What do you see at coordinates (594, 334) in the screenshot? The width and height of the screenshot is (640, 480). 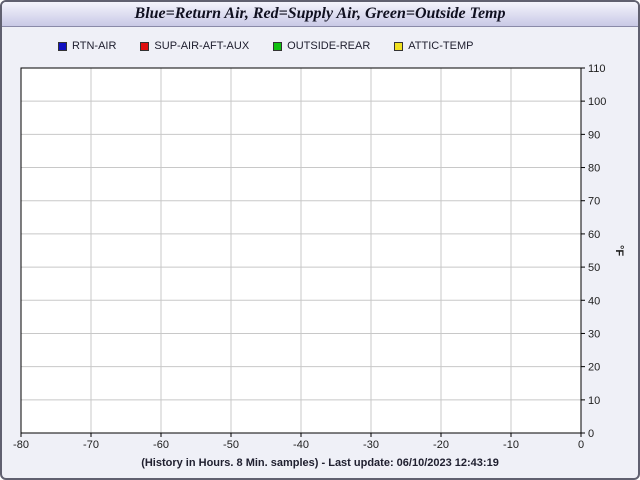 I see `y-tick-label: 30` at bounding box center [594, 334].